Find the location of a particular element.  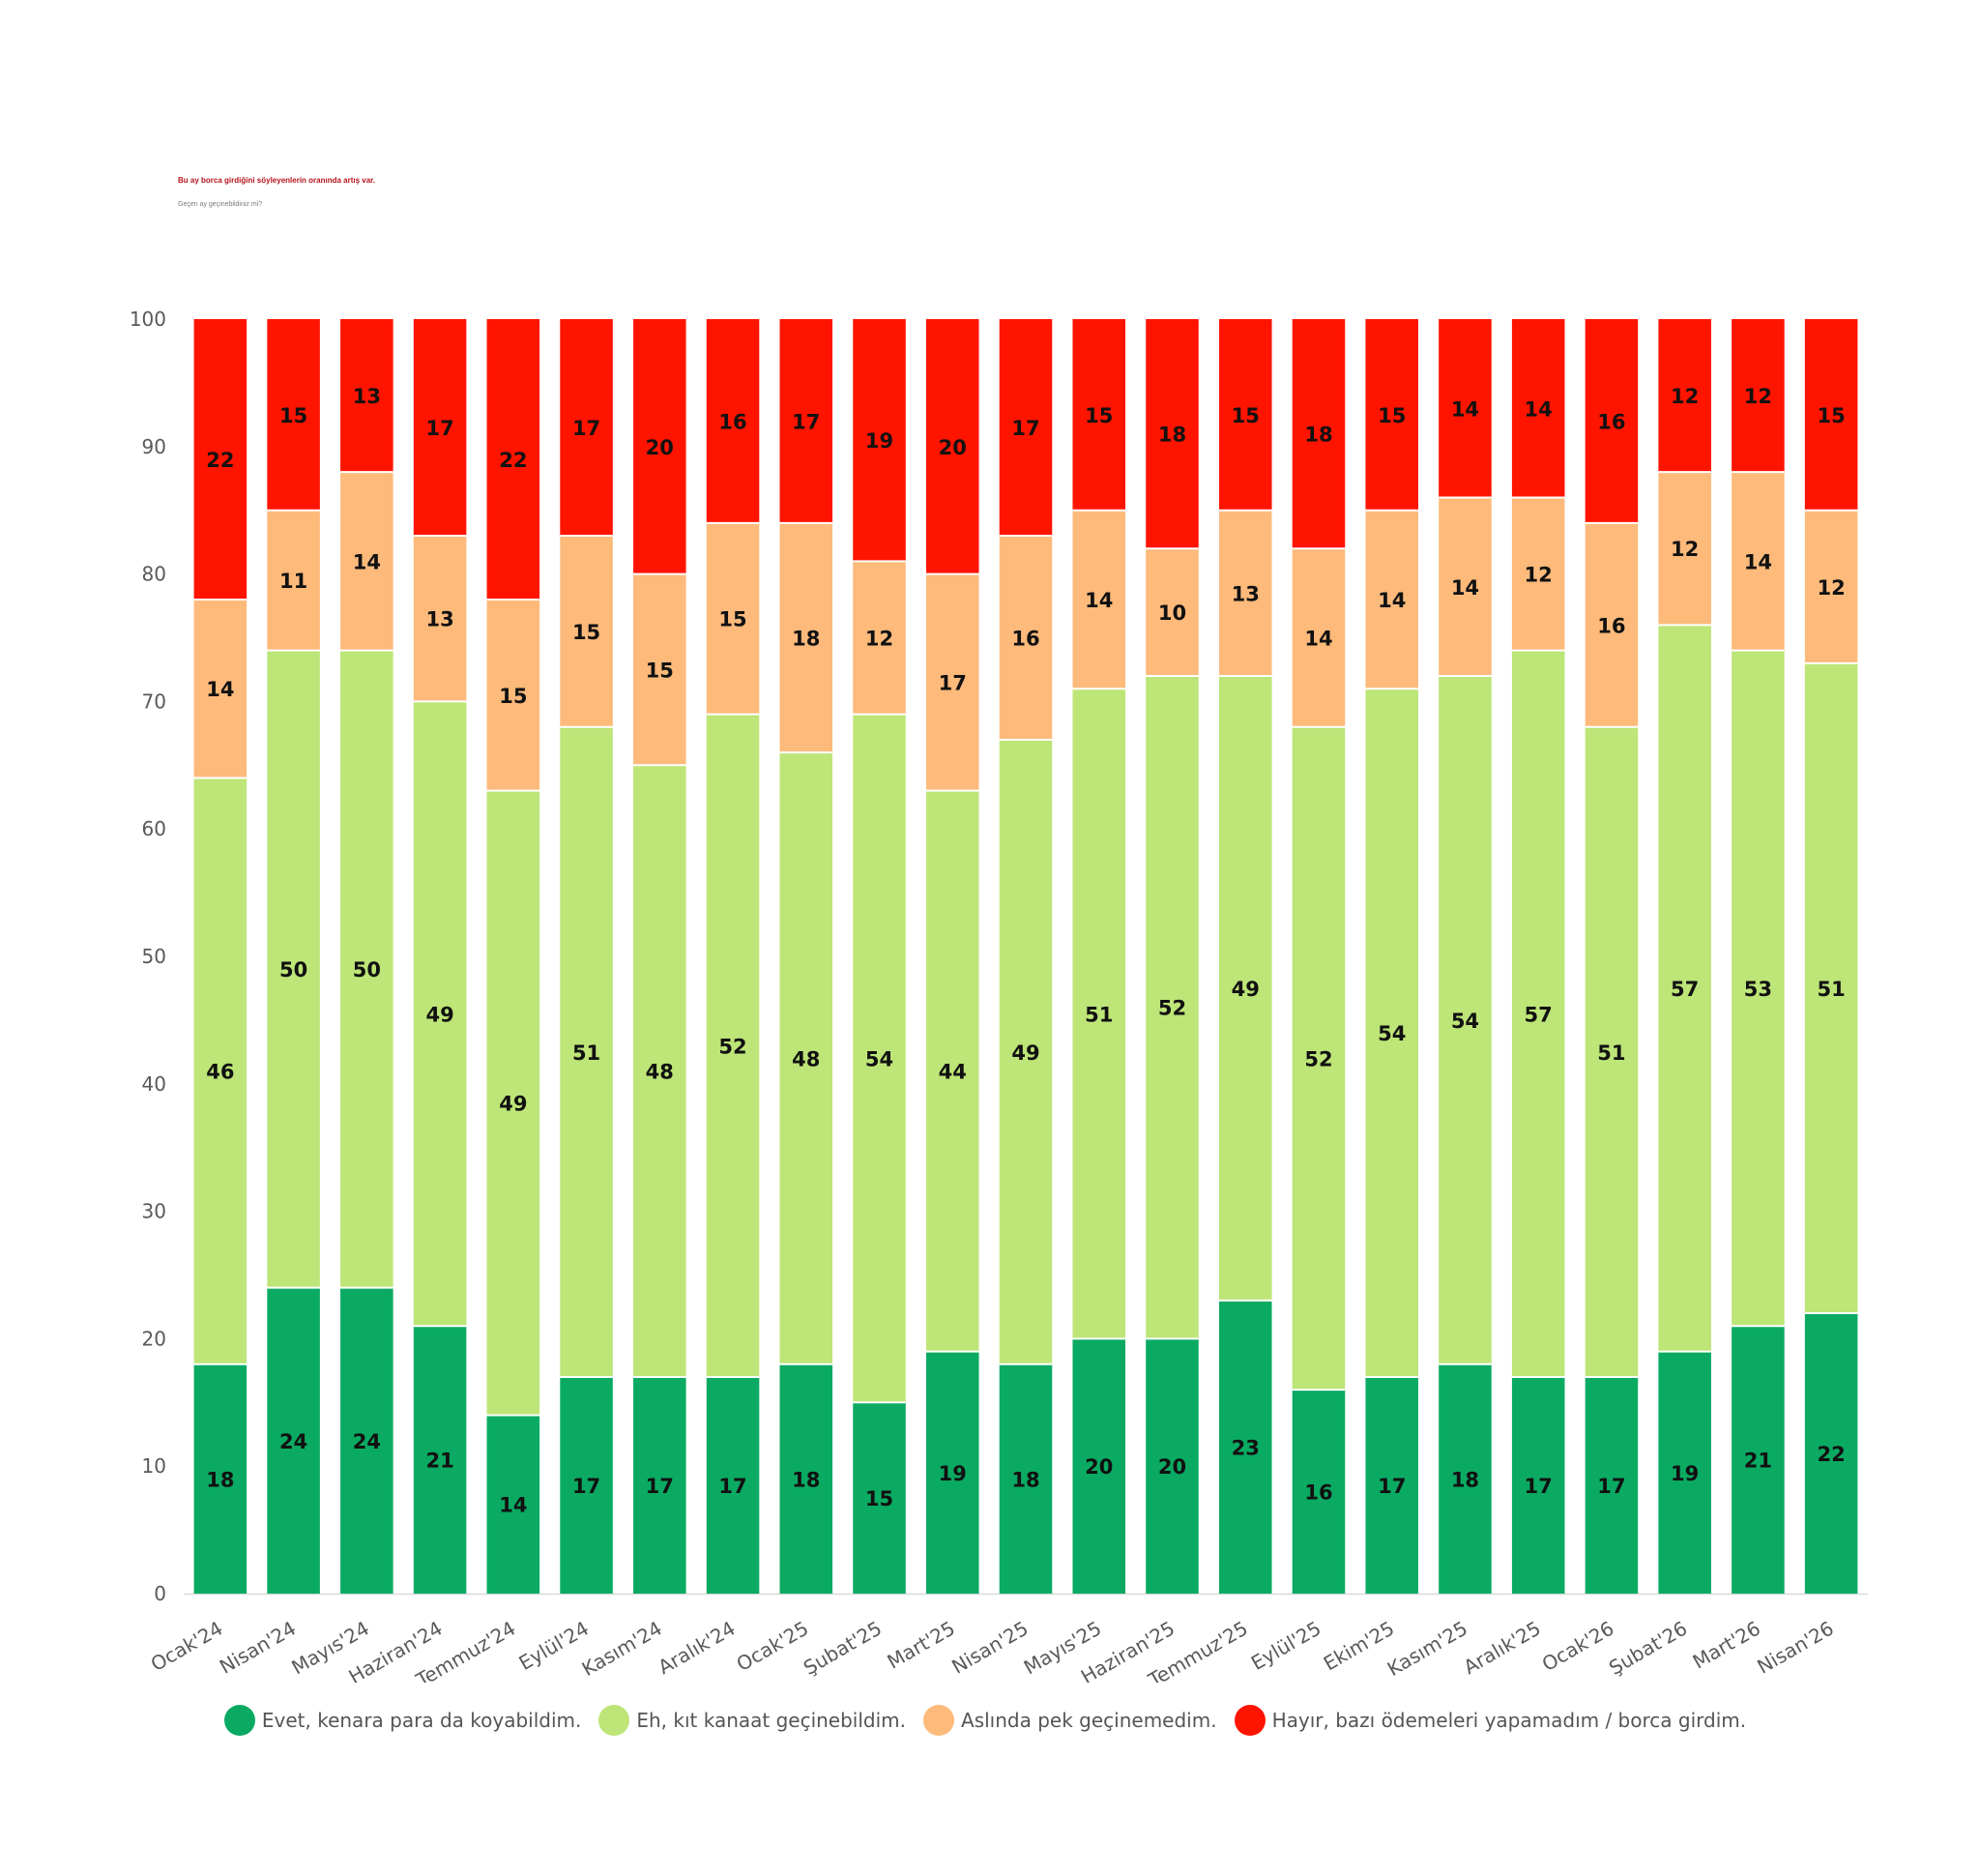

data-label: 16 is located at coordinates (1318, 1493).